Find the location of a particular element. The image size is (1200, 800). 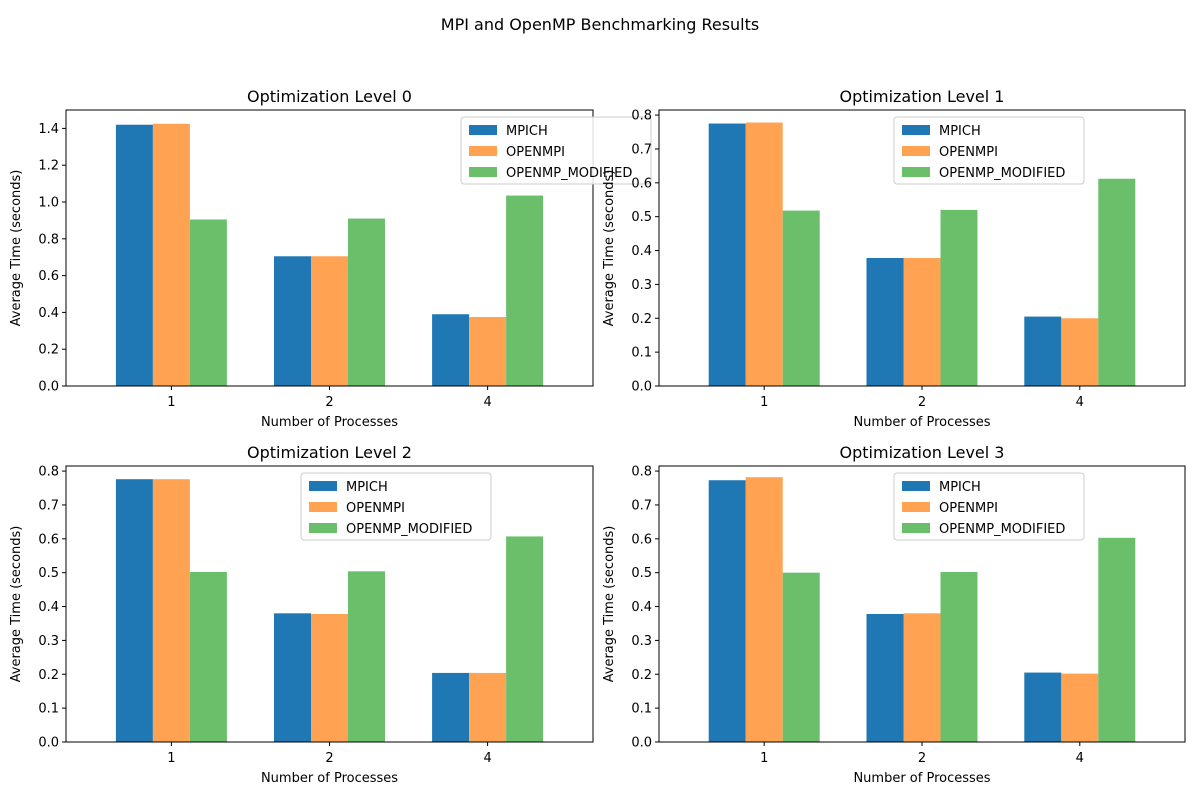

subplot-title: Optimization Level 0 is located at coordinates (329, 96).